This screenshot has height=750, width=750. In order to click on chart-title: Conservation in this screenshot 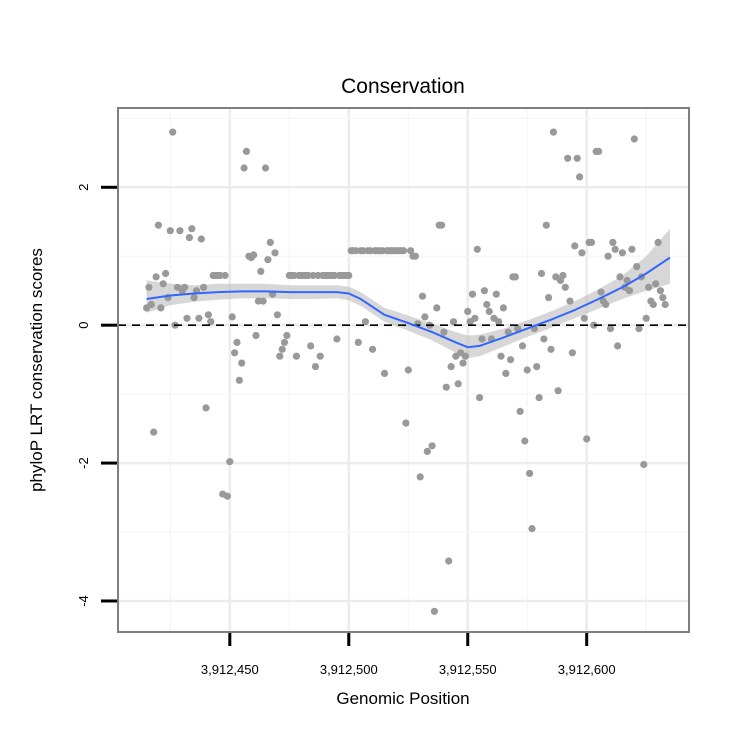, I will do `click(403, 86)`.